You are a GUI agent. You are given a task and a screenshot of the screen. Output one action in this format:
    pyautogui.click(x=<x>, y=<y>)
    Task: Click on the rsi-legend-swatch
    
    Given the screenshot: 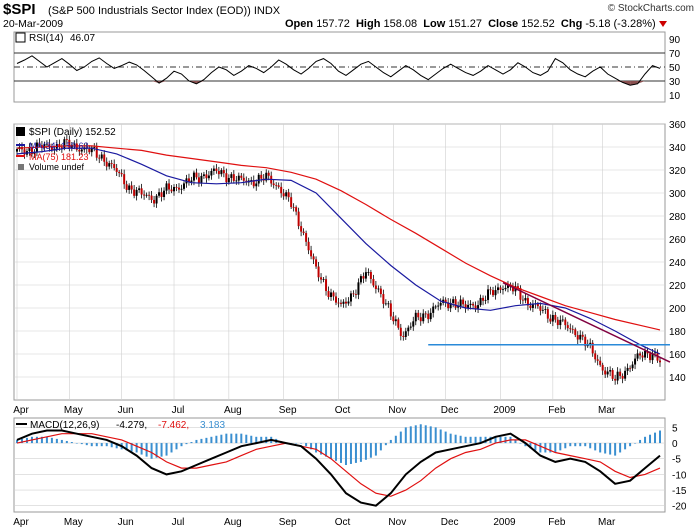 What is the action you would take?
    pyautogui.click(x=20, y=37)
    